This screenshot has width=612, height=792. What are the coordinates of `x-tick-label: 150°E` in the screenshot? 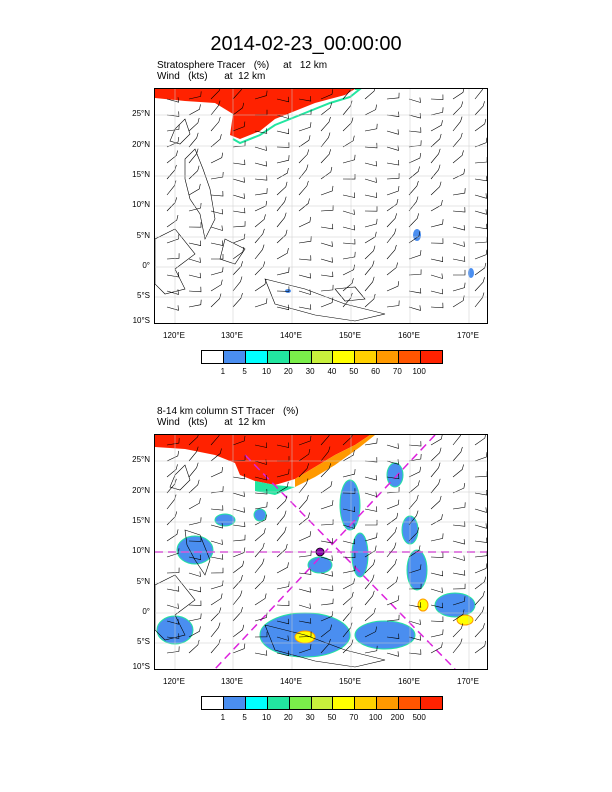 It's located at (350, 681).